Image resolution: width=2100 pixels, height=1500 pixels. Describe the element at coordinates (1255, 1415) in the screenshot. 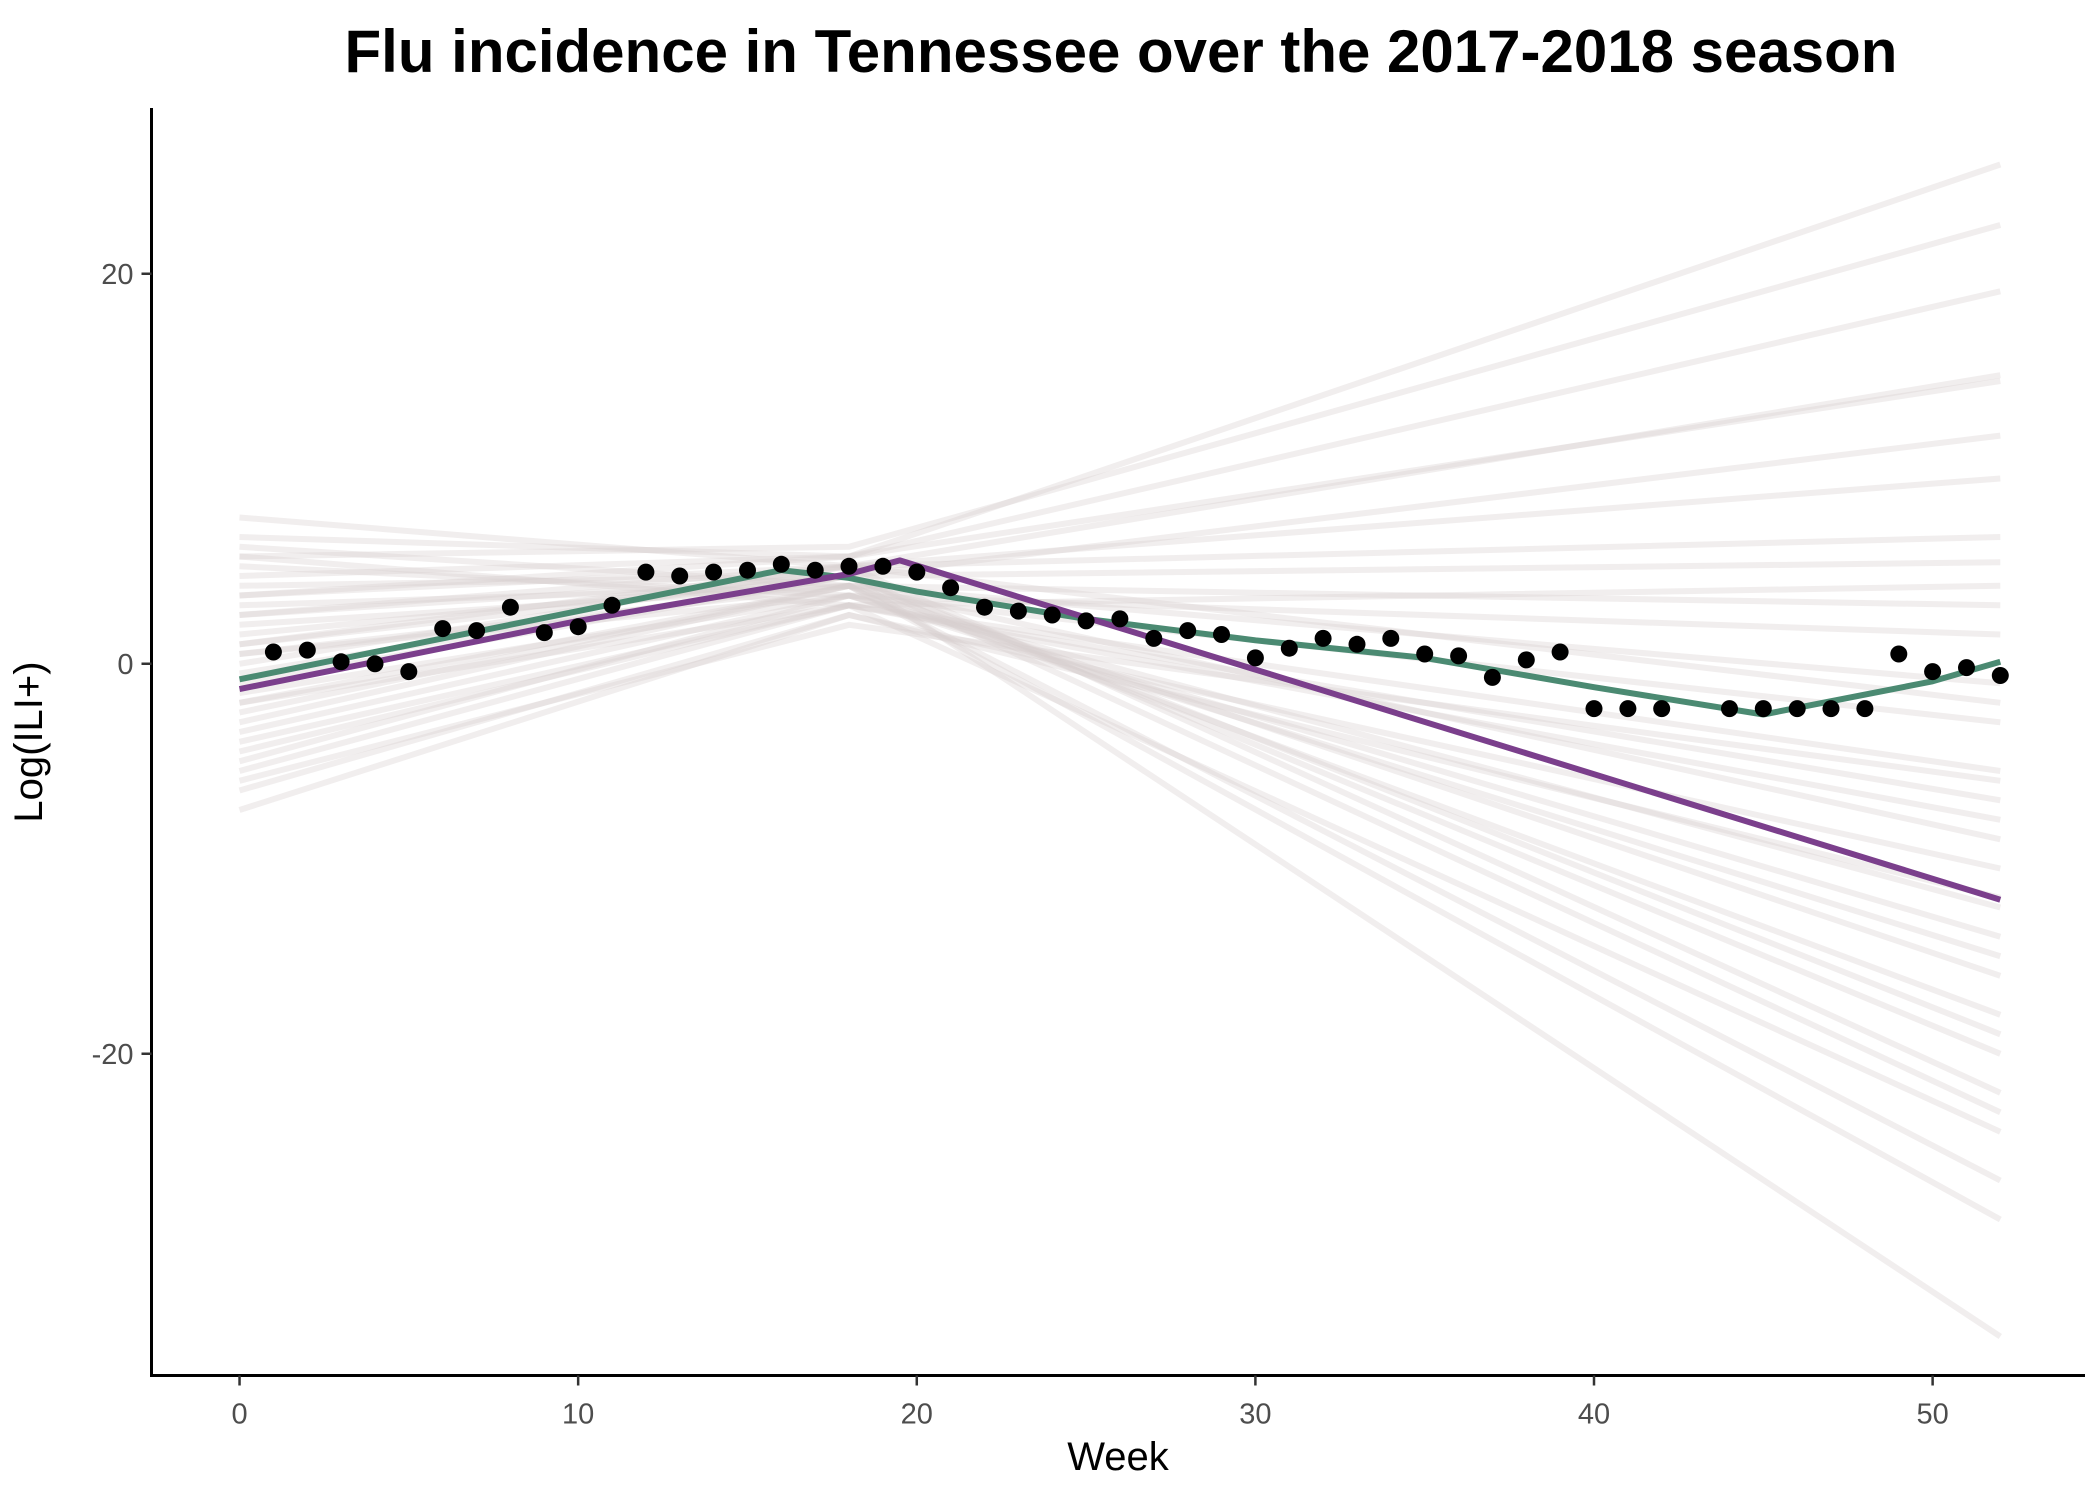

I see `x-tick-label: 30` at that location.